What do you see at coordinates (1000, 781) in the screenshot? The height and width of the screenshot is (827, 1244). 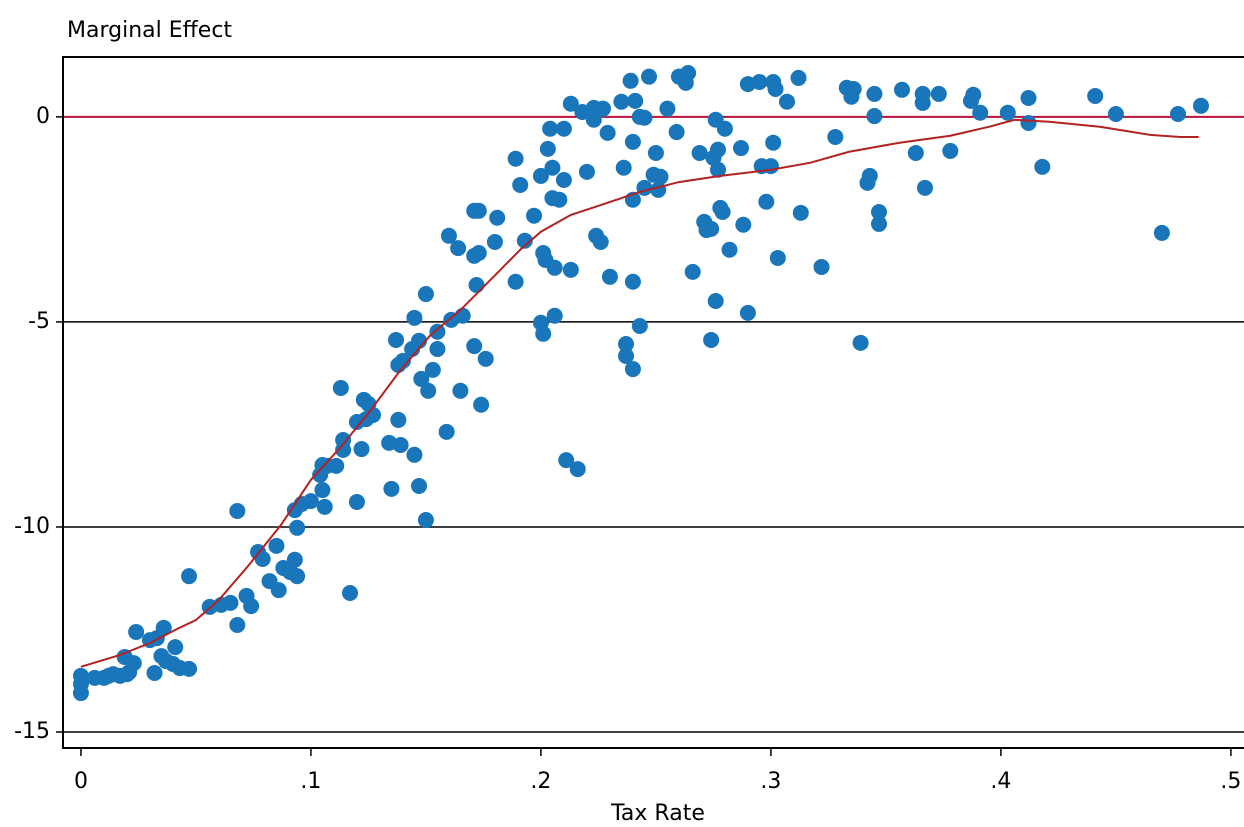 I see `x-tick-label: .4` at bounding box center [1000, 781].